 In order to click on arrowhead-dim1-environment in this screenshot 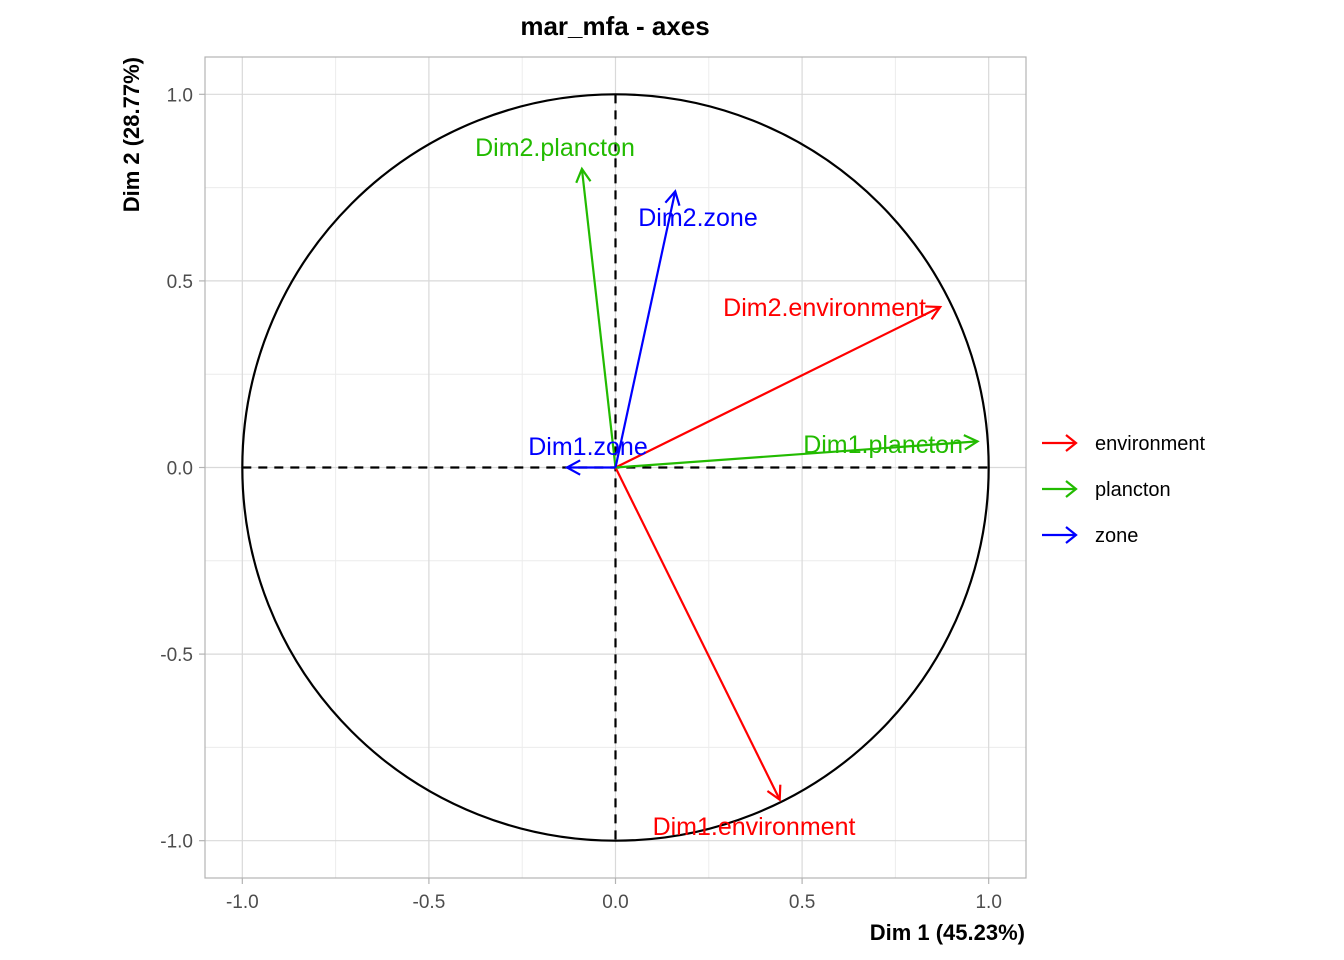, I will do `click(774, 793)`.